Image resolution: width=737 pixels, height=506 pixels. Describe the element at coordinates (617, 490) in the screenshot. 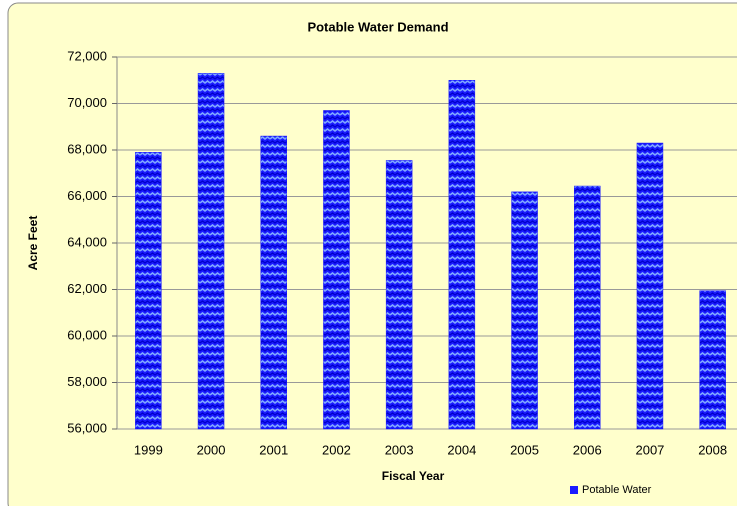

I see `legend-label: Potable Water` at that location.